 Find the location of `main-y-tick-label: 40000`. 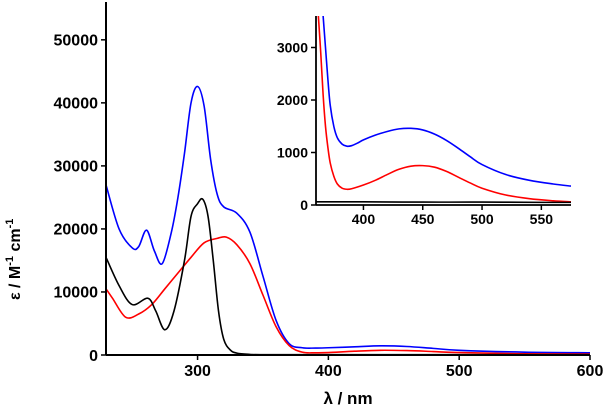

main-y-tick-label: 40000 is located at coordinates (76, 104).